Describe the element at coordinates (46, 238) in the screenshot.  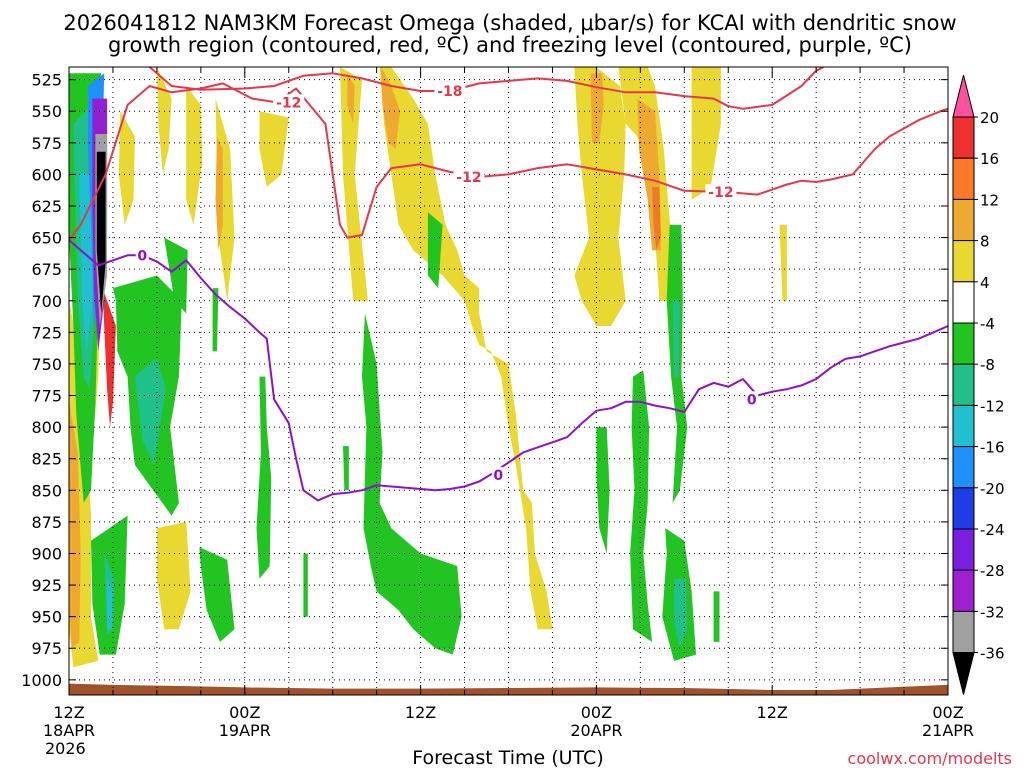
I see `y-tick-label: 650` at that location.